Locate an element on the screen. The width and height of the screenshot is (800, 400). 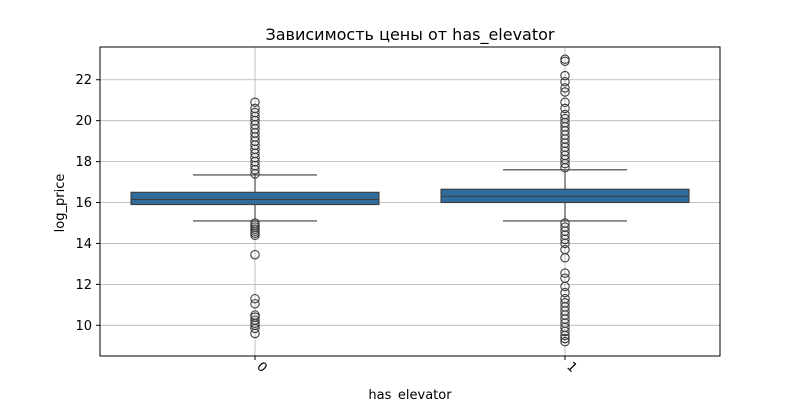
y-tick-label: 22 is located at coordinates (83, 80).